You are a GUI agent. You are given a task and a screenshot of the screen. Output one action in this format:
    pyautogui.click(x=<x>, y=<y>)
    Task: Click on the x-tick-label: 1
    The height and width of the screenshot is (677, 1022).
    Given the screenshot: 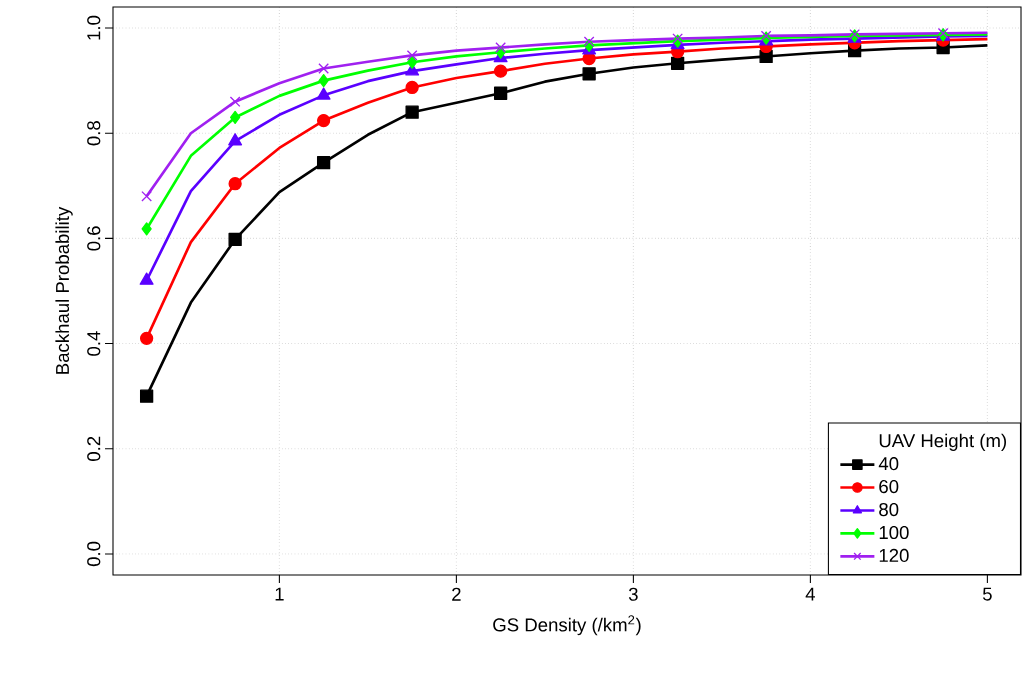 What is the action you would take?
    pyautogui.click(x=279, y=594)
    